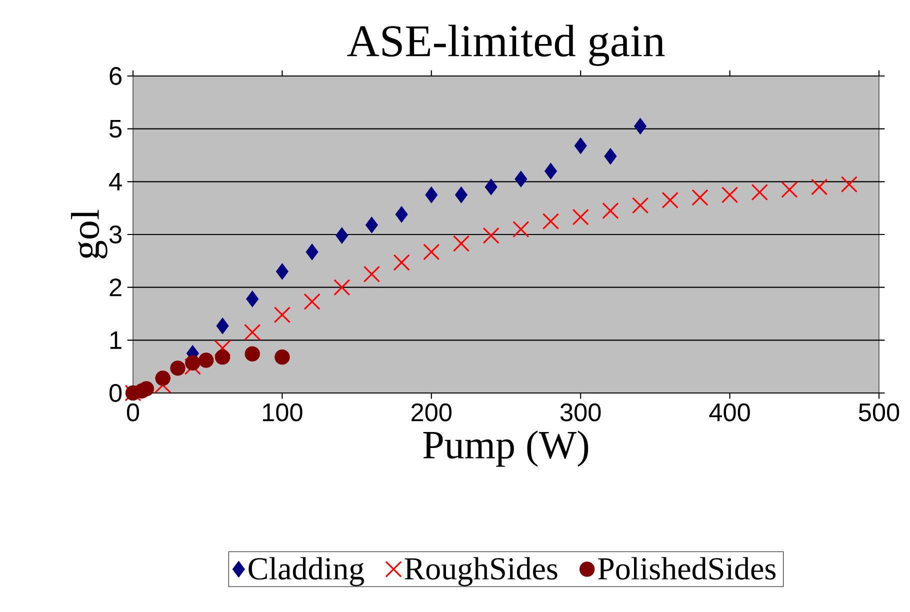 The height and width of the screenshot is (612, 910). What do you see at coordinates (505, 448) in the screenshot?
I see `x-axis-title: Pump (W)` at bounding box center [505, 448].